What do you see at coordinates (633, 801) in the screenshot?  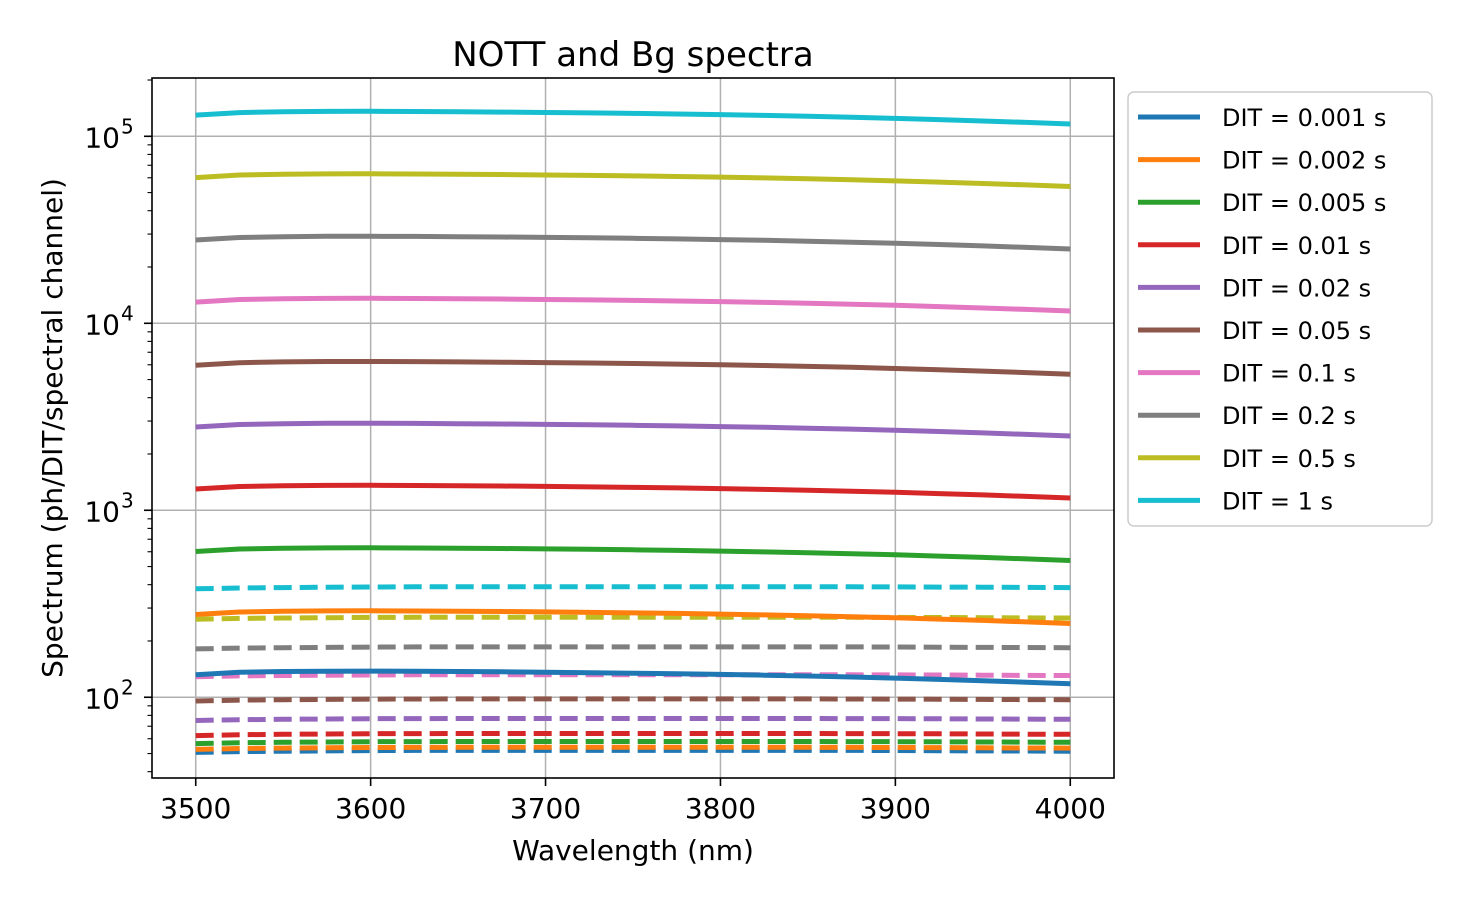 I see `x-axis-ticks: 3500 3600 3700 3800 3900 4000` at bounding box center [633, 801].